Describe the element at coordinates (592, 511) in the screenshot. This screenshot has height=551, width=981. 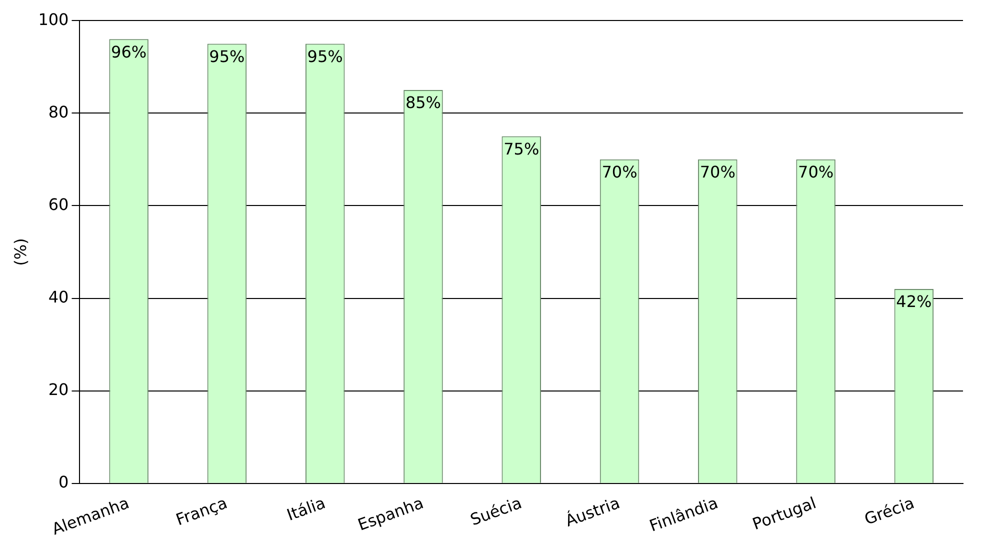
I see `x-tick-label: Áustria` at that location.